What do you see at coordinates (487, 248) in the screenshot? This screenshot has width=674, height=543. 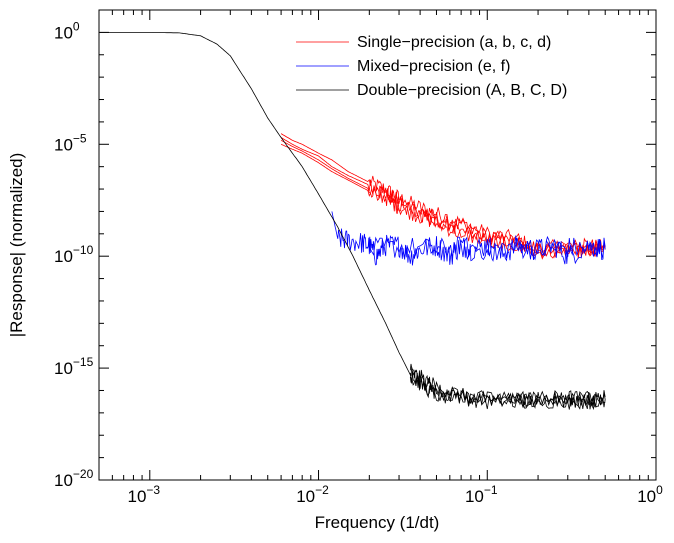 I see `series-line-f` at bounding box center [487, 248].